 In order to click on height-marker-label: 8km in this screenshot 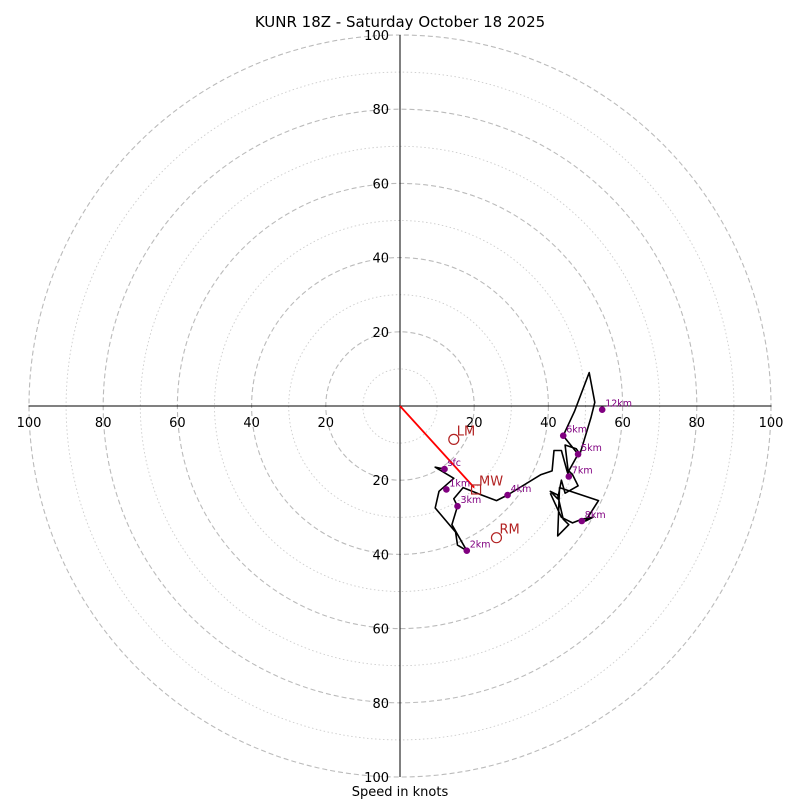, I will do `click(595, 515)`.